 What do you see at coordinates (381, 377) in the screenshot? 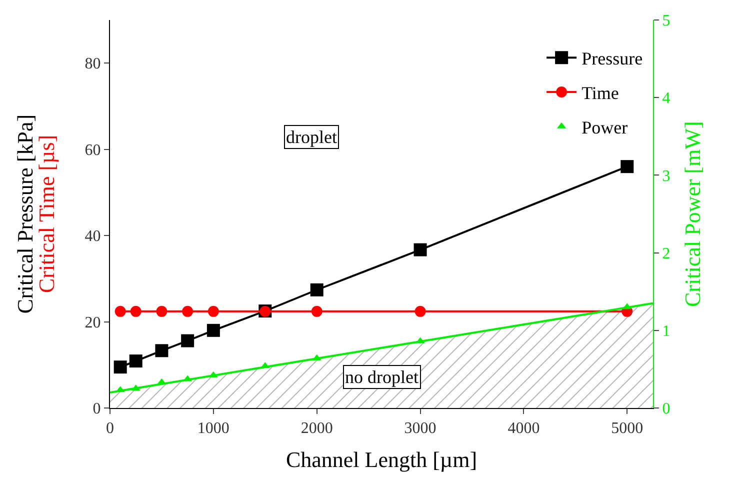
I see `annotation: no droplet` at bounding box center [381, 377].